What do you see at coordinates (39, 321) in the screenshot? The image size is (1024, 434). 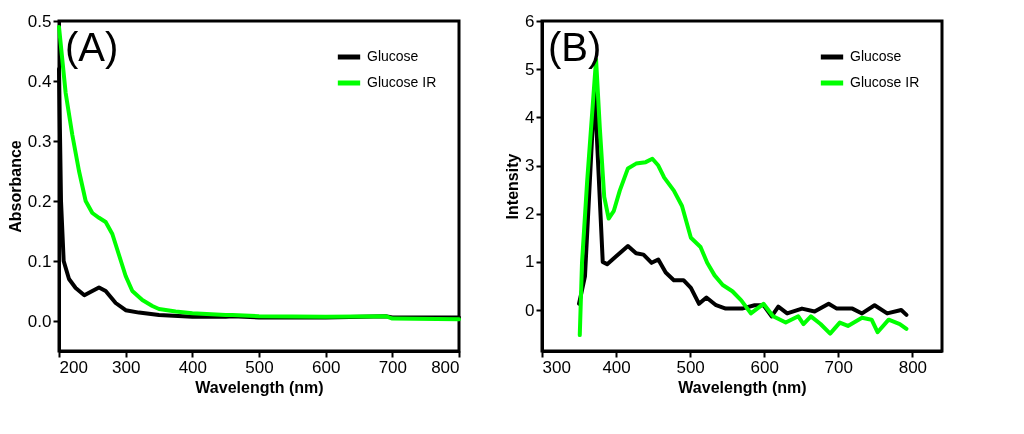 I see `y-tick-label: 0.0` at bounding box center [39, 321].